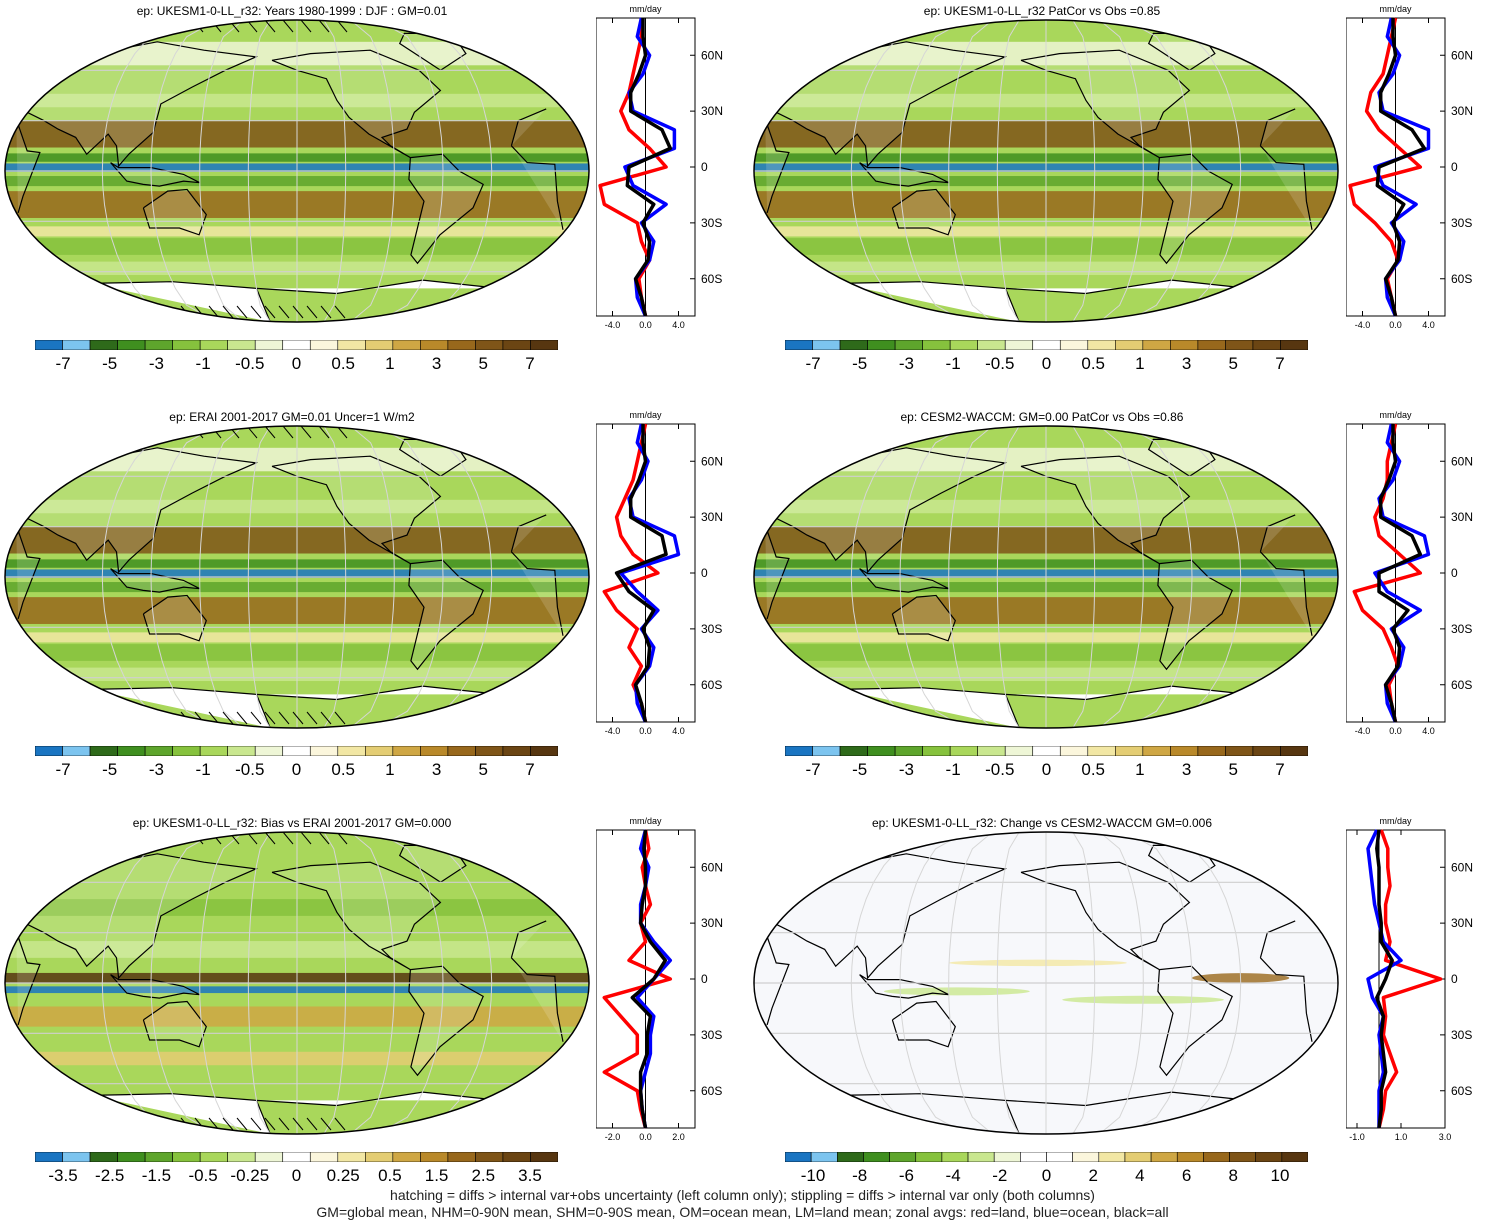 This screenshot has width=1485, height=1221. I want to click on y-tick-label: 60S, so click(1461, 1091).